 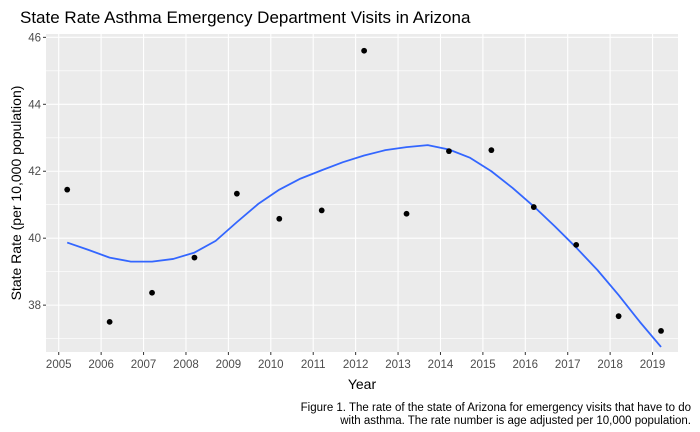 What do you see at coordinates (483, 365) in the screenshot?
I see `x-tick-label: 2015` at bounding box center [483, 365].